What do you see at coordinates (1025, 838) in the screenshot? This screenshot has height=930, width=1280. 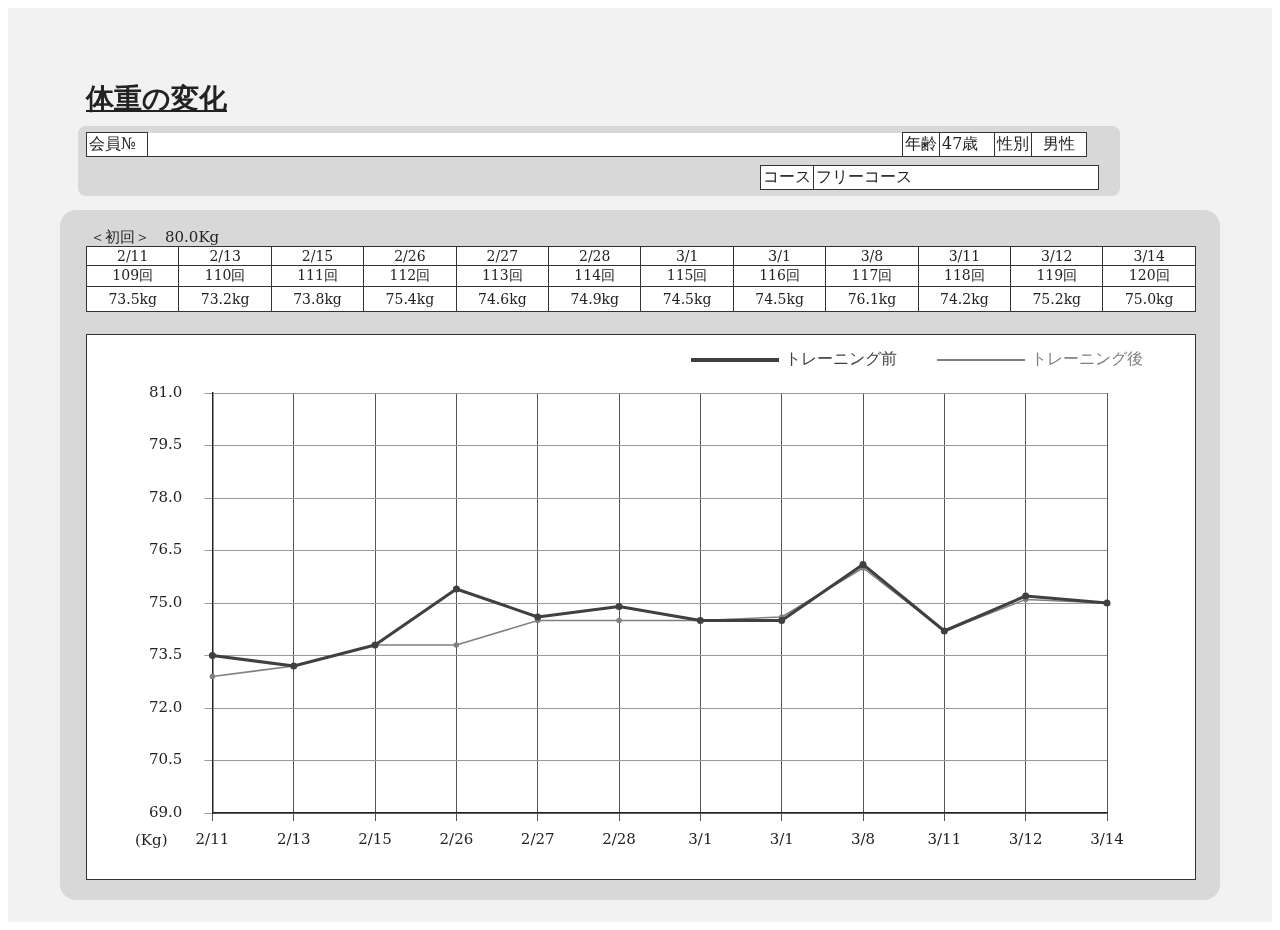 I see `x-tick-label: 3/12` at bounding box center [1025, 838].